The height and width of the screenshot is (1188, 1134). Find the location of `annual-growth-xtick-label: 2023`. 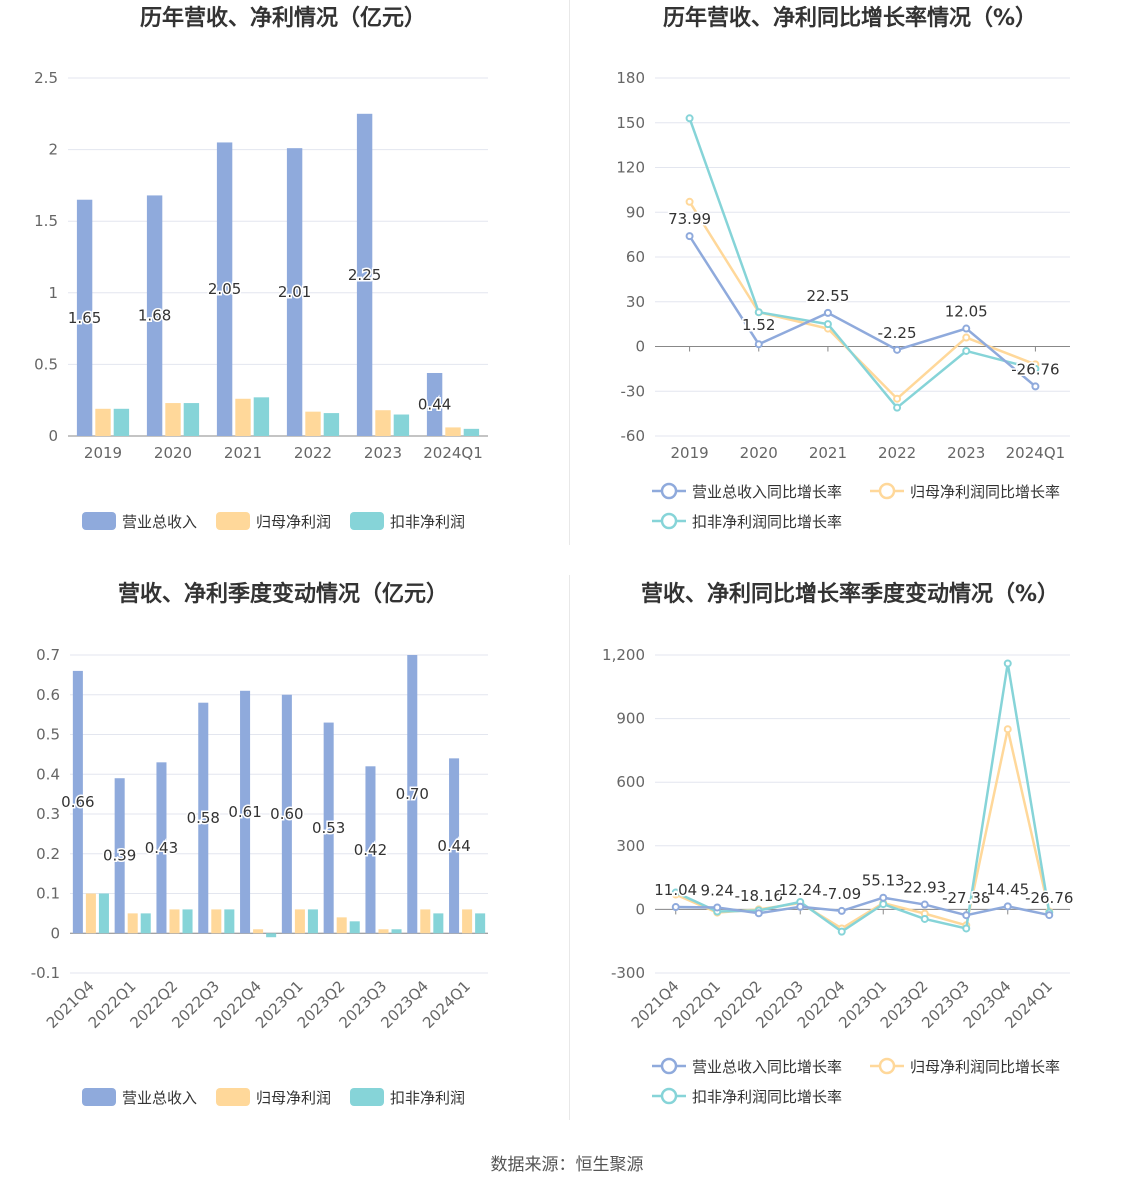

annual-growth-xtick-label: 2023 is located at coordinates (966, 453).